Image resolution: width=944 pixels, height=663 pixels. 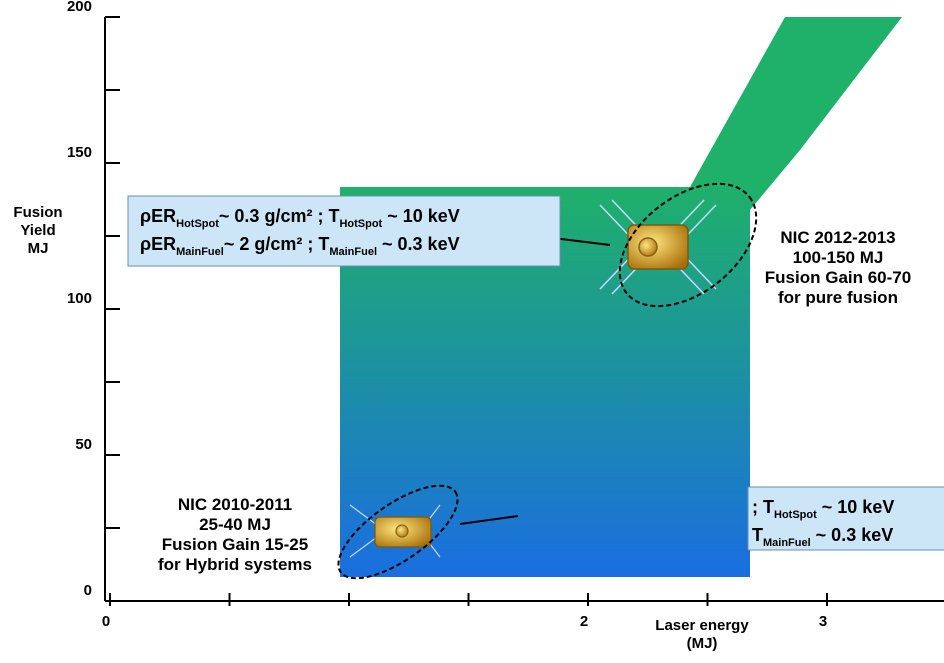 I want to click on x-tick-label: 2, so click(x=584, y=621).